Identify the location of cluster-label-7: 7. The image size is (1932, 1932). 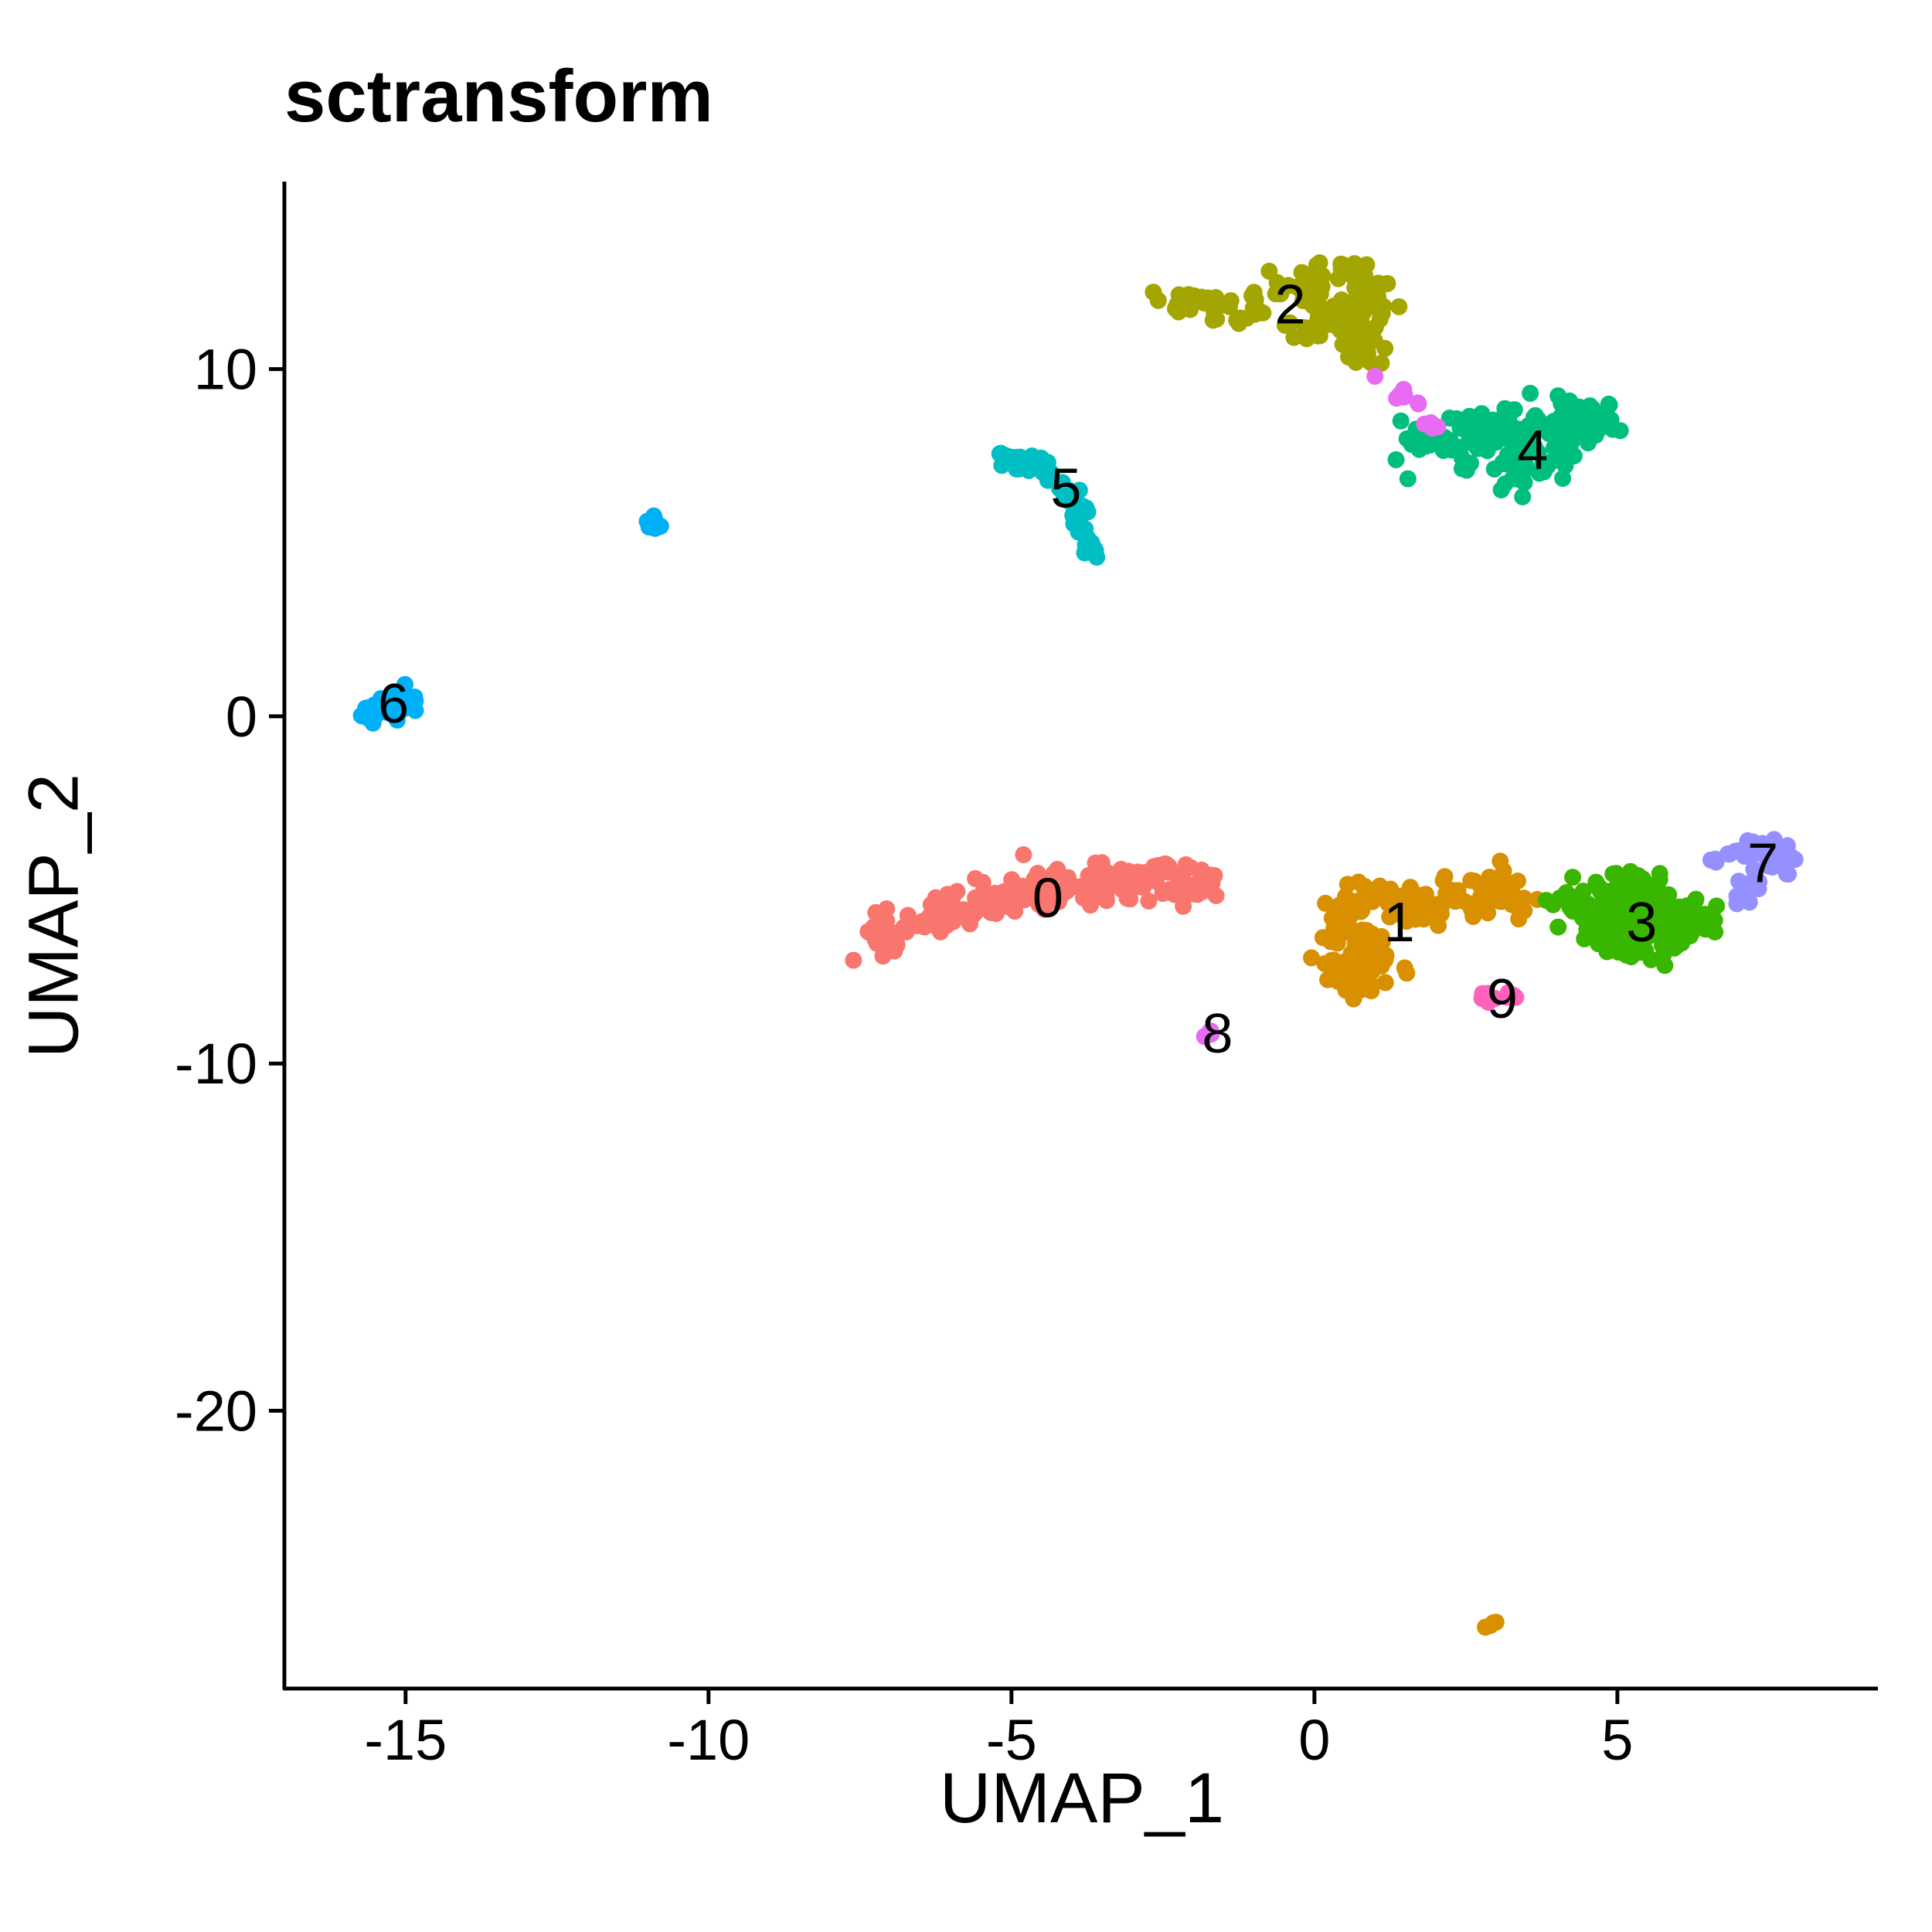
(1763, 864).